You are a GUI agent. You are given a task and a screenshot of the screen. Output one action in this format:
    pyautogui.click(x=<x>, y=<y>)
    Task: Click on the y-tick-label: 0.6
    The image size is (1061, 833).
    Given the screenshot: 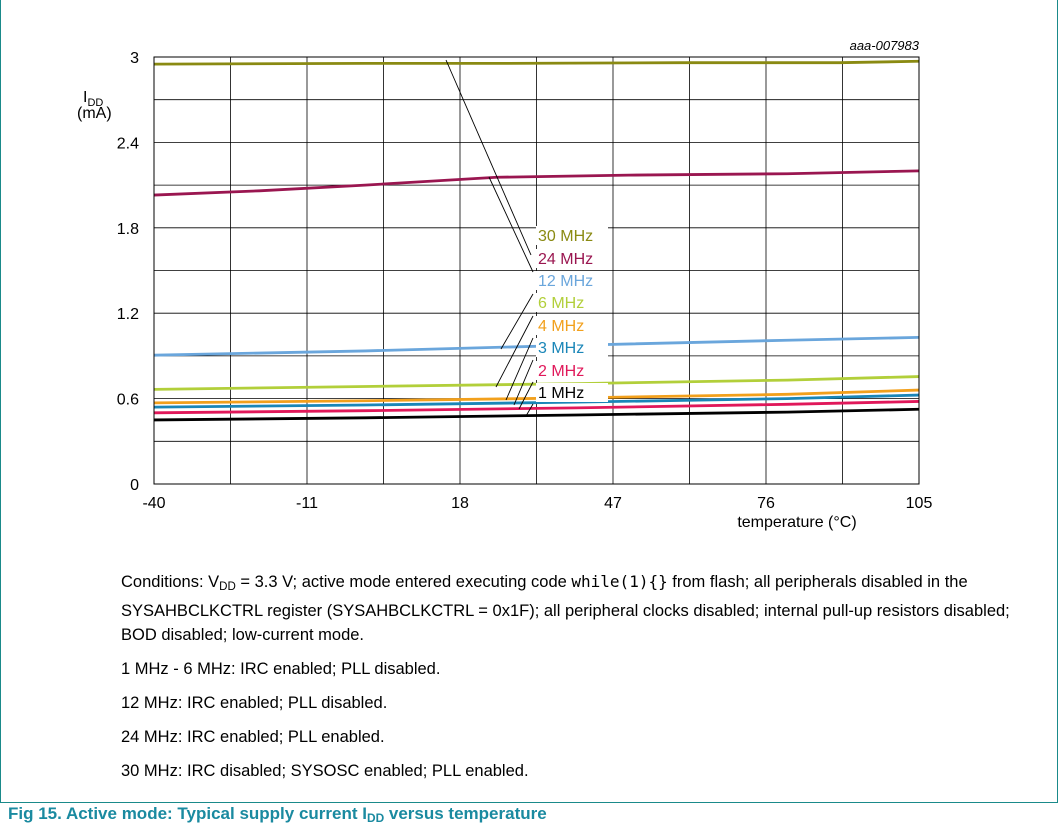 What is the action you would take?
    pyautogui.click(x=128, y=400)
    